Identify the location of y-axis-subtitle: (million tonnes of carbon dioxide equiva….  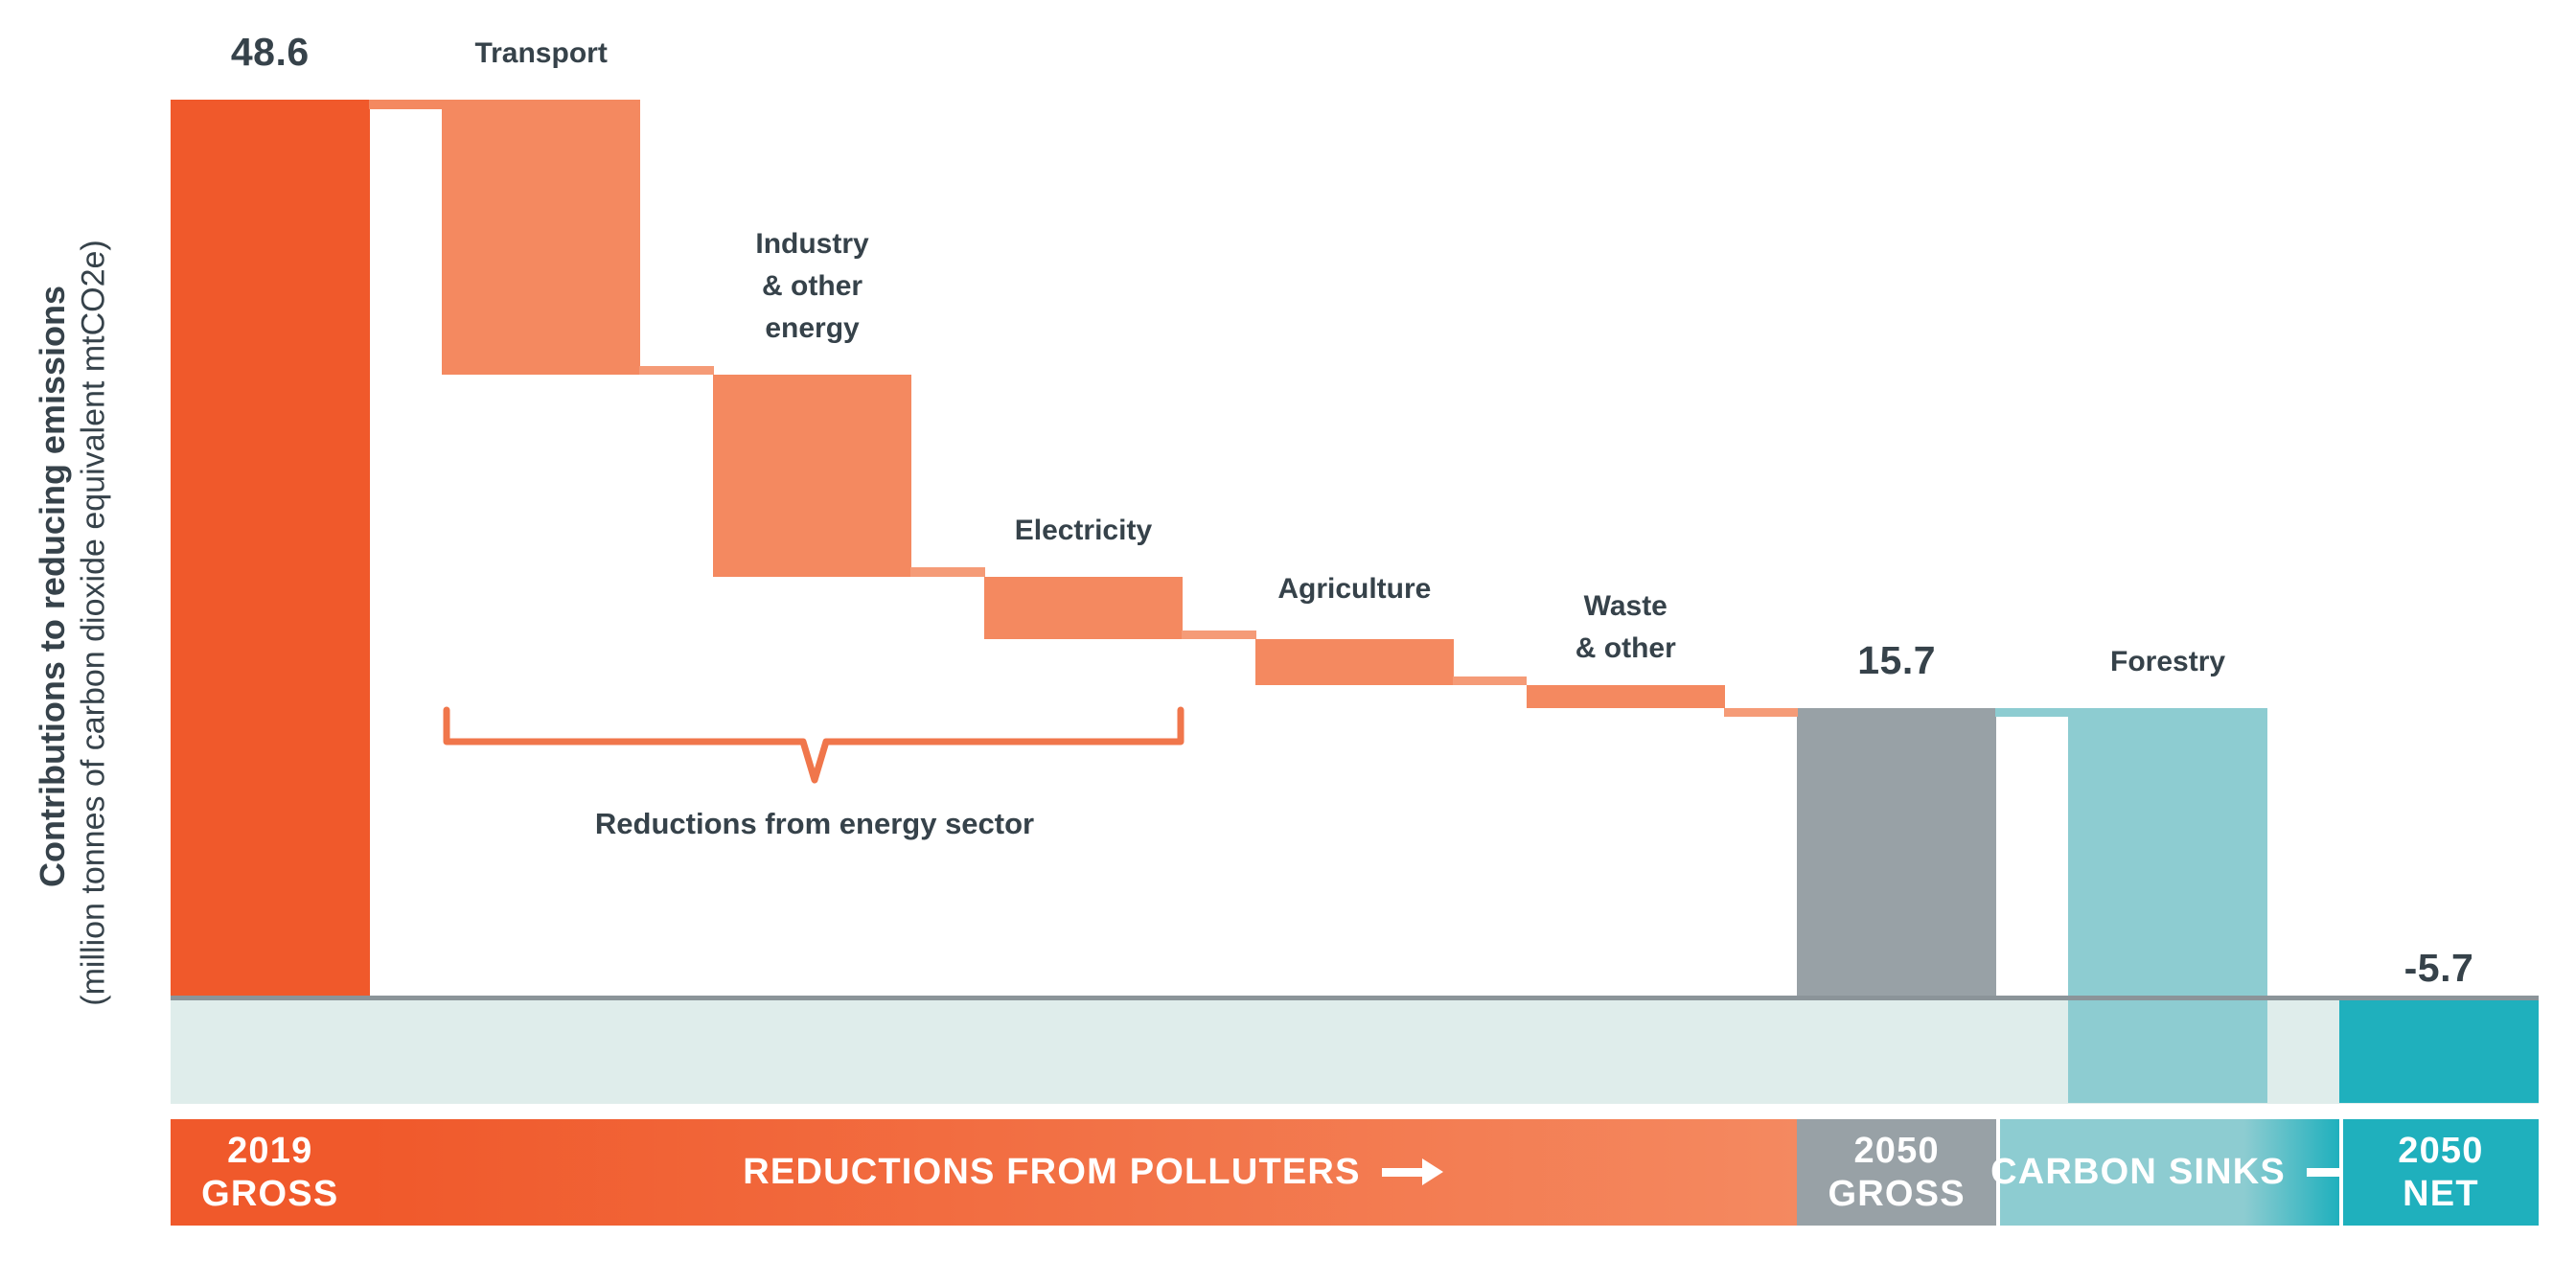
(93, 623).